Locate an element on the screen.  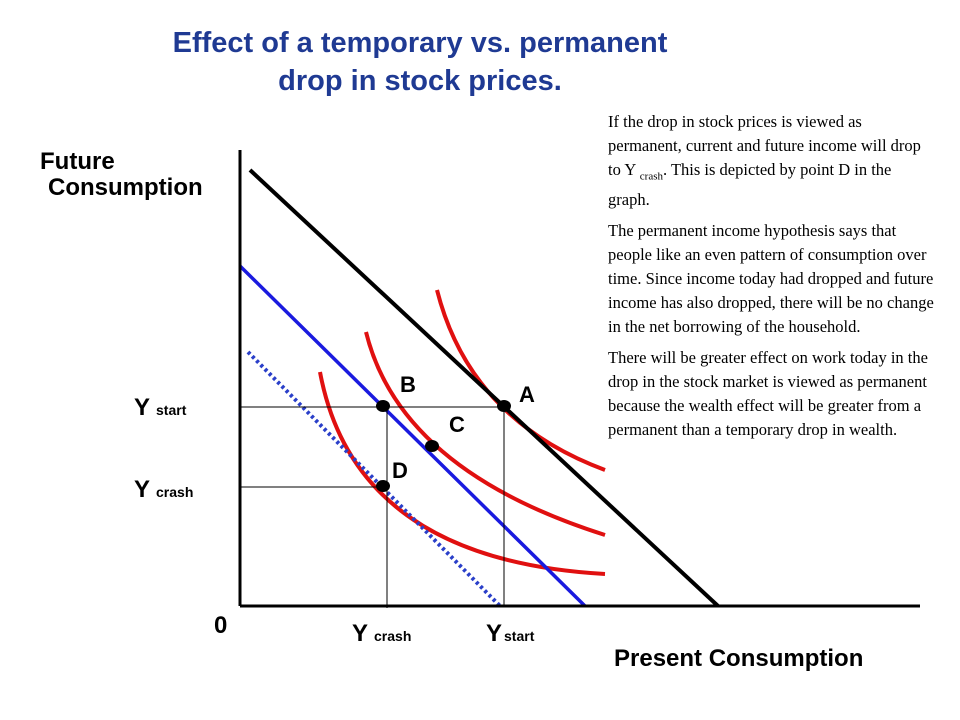
budget-line-permanent is located at coordinates (374, 479).